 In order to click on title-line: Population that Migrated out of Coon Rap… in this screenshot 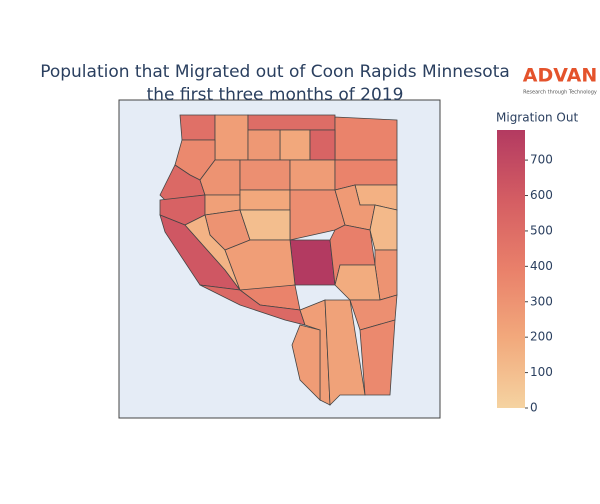, I will do `click(275, 72)`.